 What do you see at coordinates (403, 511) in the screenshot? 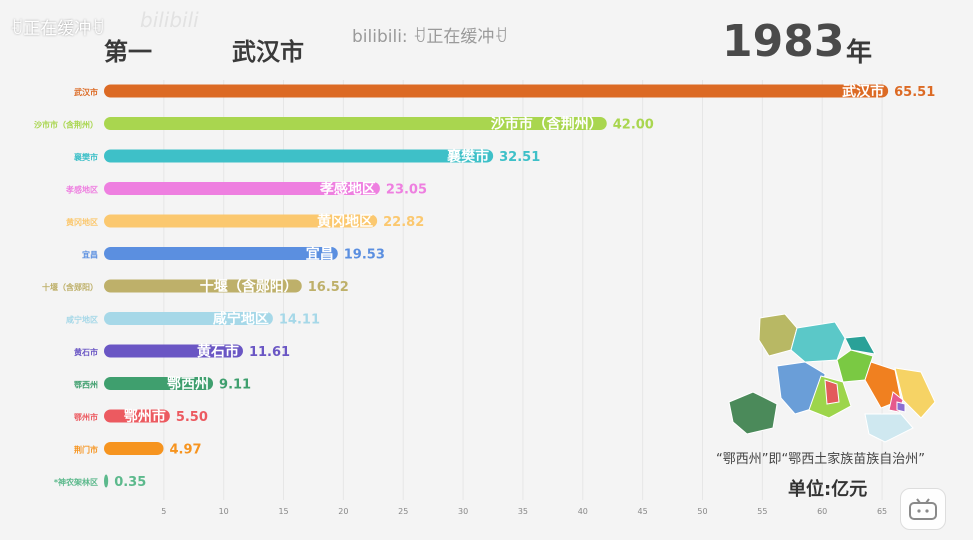
I see `x-tick-label: 25` at bounding box center [403, 511].